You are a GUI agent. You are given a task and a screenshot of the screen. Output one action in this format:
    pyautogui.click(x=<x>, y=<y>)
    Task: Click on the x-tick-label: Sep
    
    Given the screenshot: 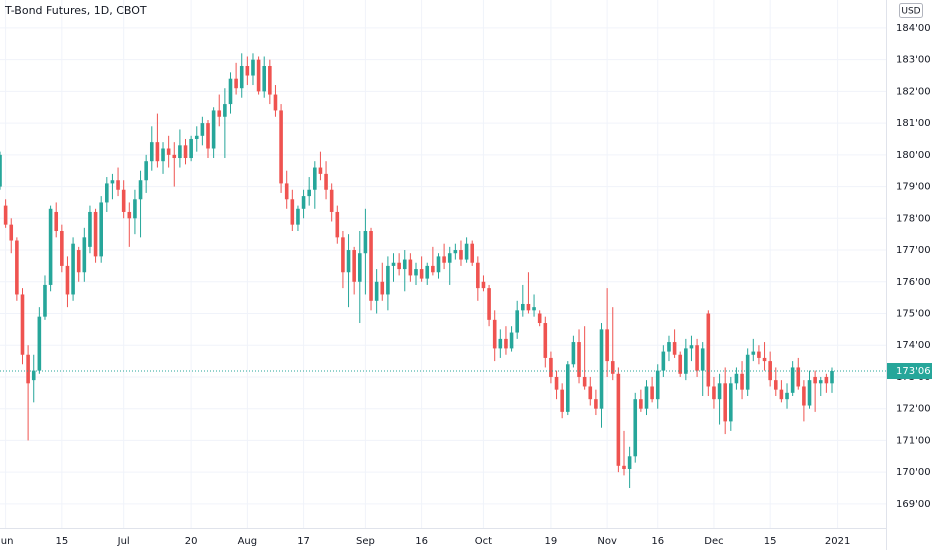 What is the action you would take?
    pyautogui.click(x=365, y=541)
    